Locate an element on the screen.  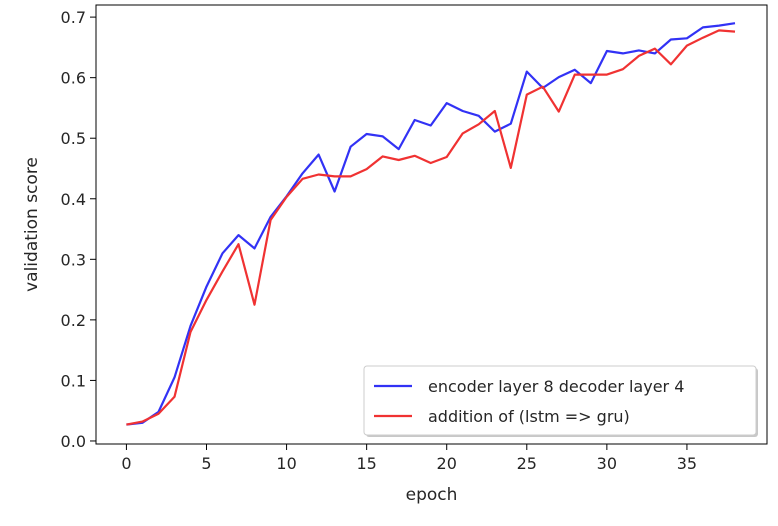
x-tick-label: 0 is located at coordinates (126, 463).